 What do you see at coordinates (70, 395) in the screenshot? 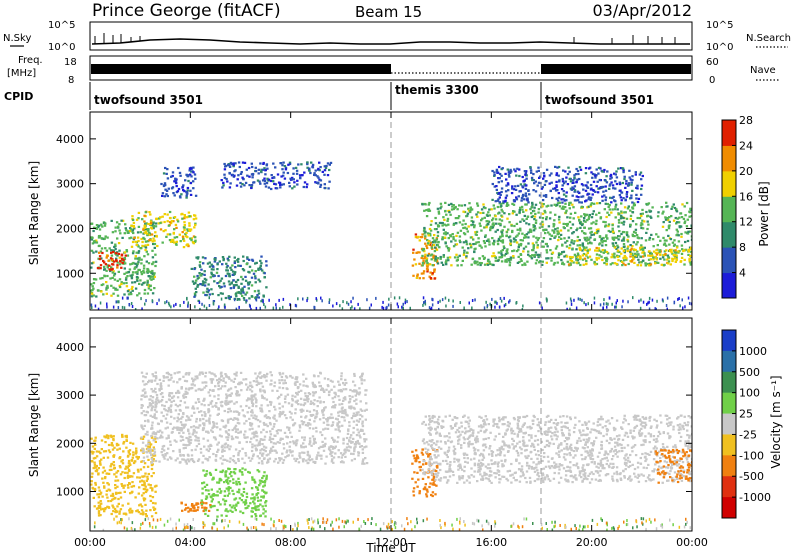
I see `velocity-y-tick-2: 3000` at bounding box center [70, 395].